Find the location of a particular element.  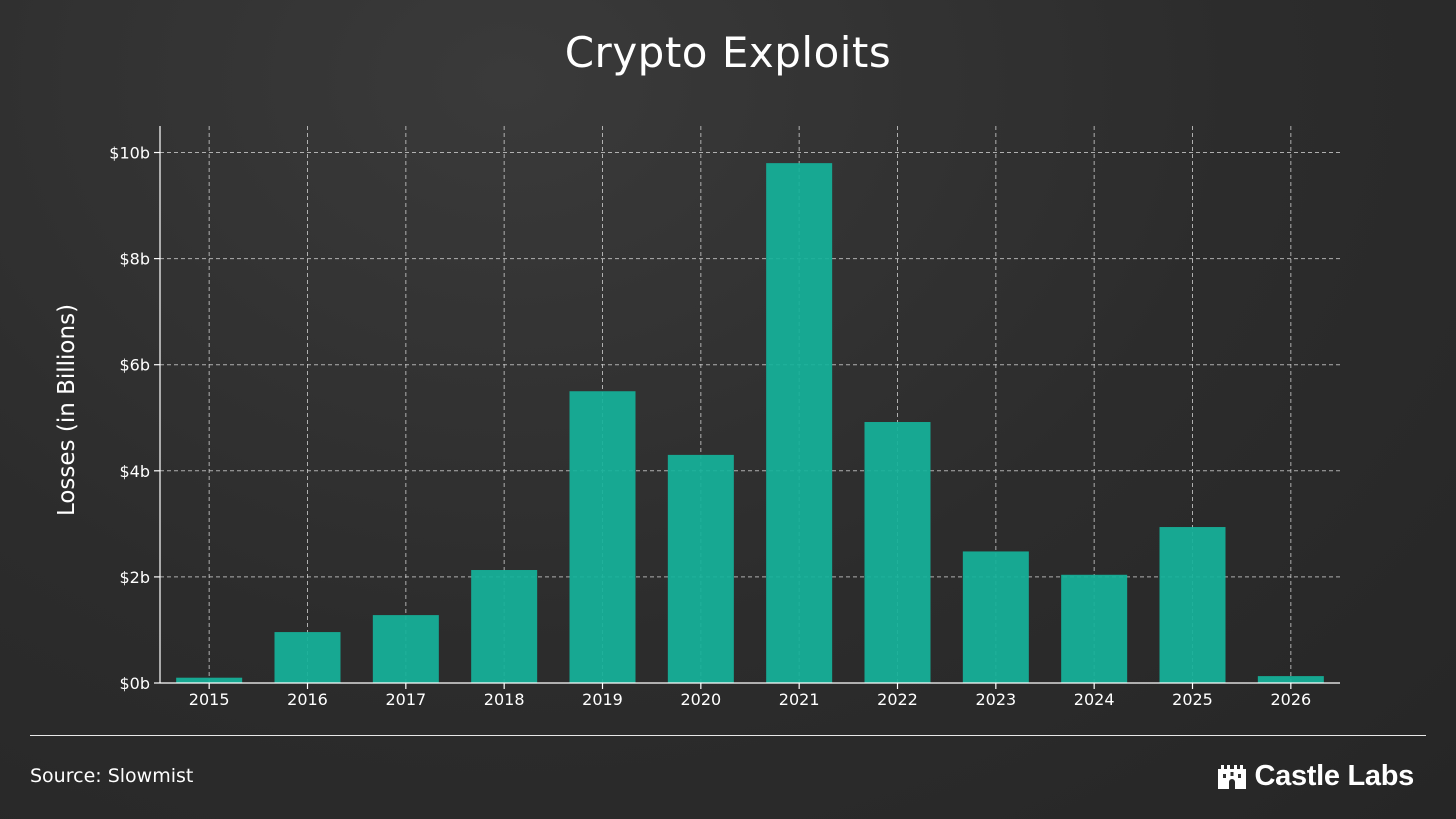

x-tick-label: 2026 is located at coordinates (1290, 699).